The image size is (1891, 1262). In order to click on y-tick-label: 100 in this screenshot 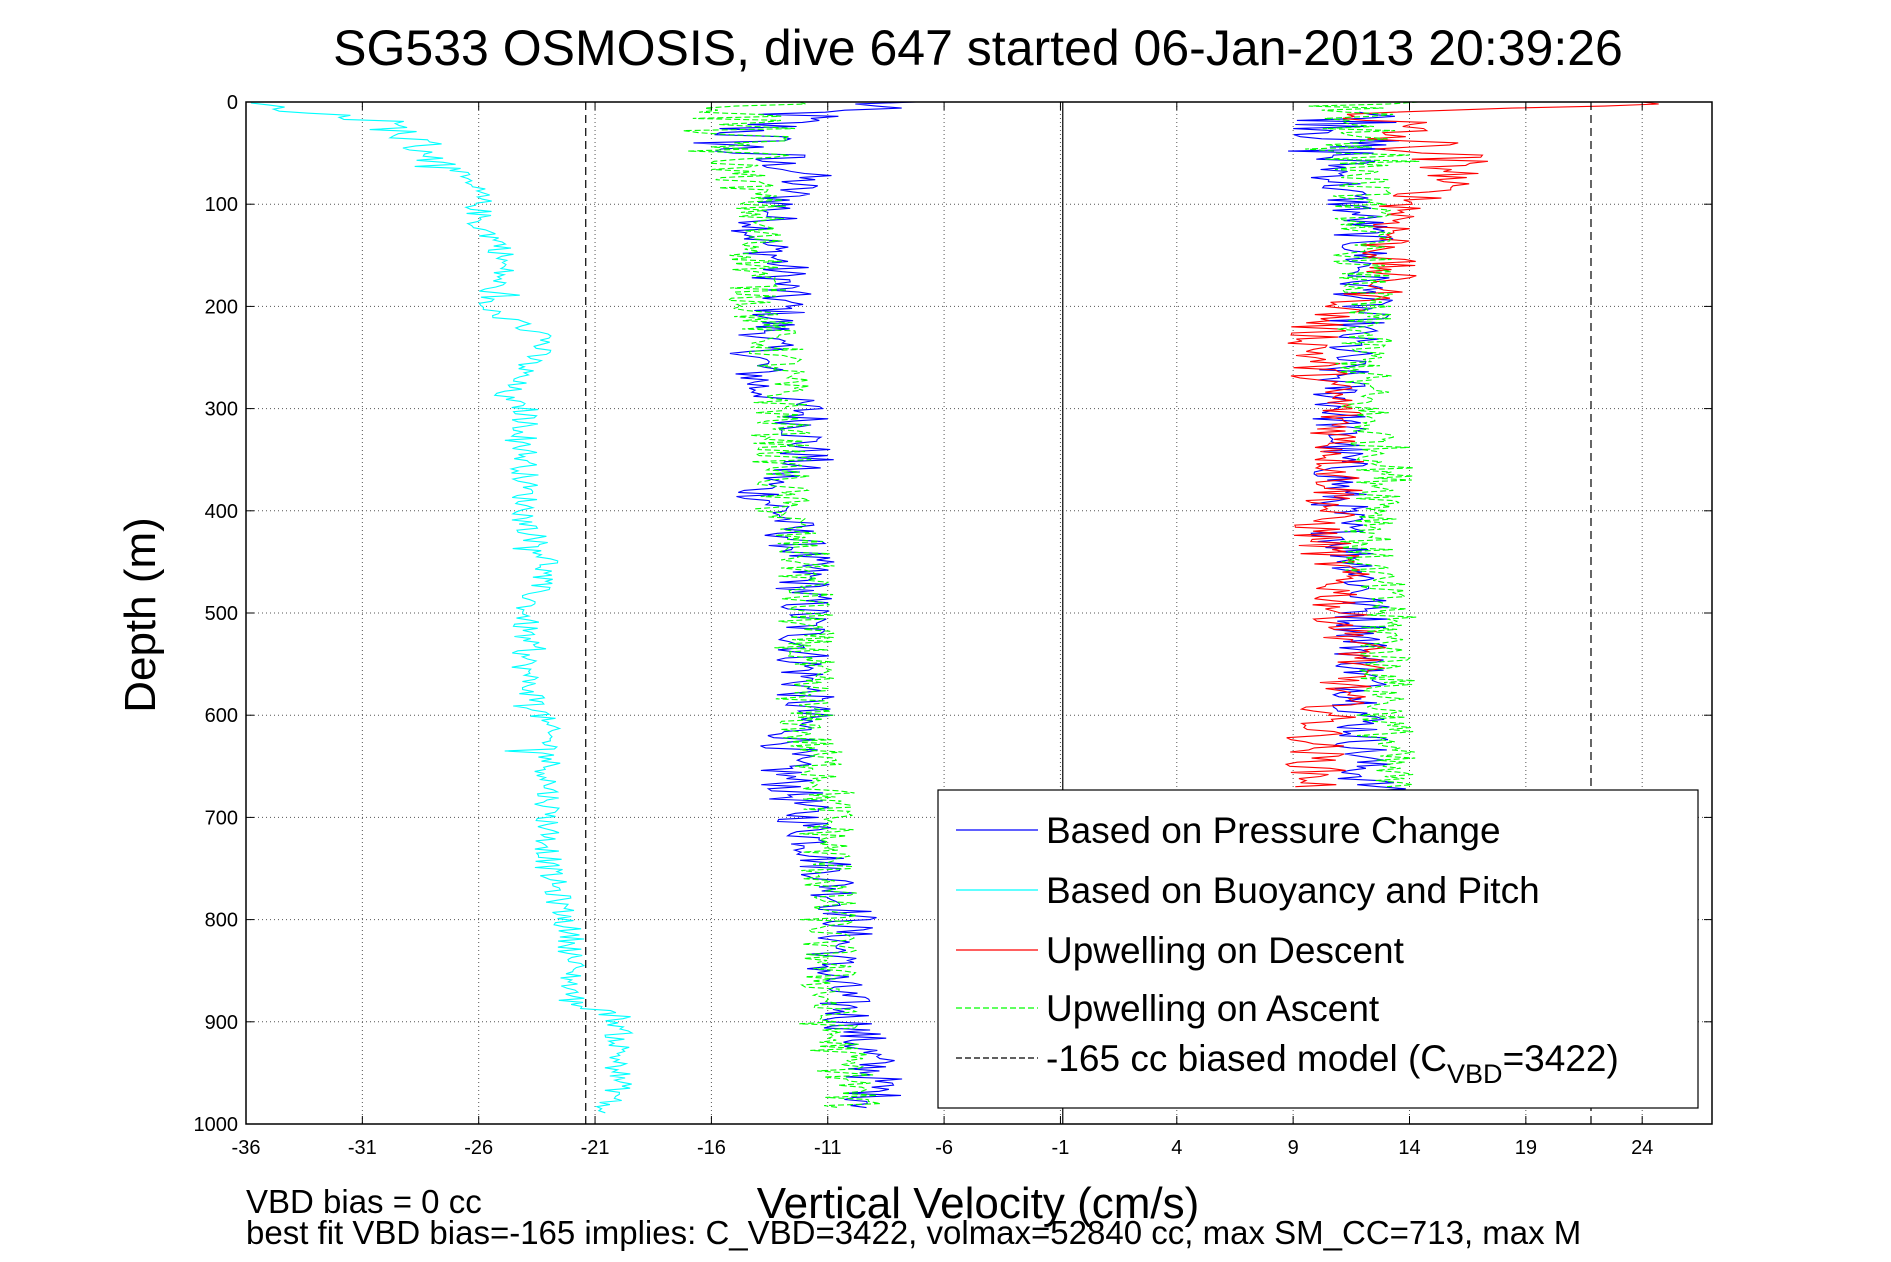, I will do `click(221, 205)`.